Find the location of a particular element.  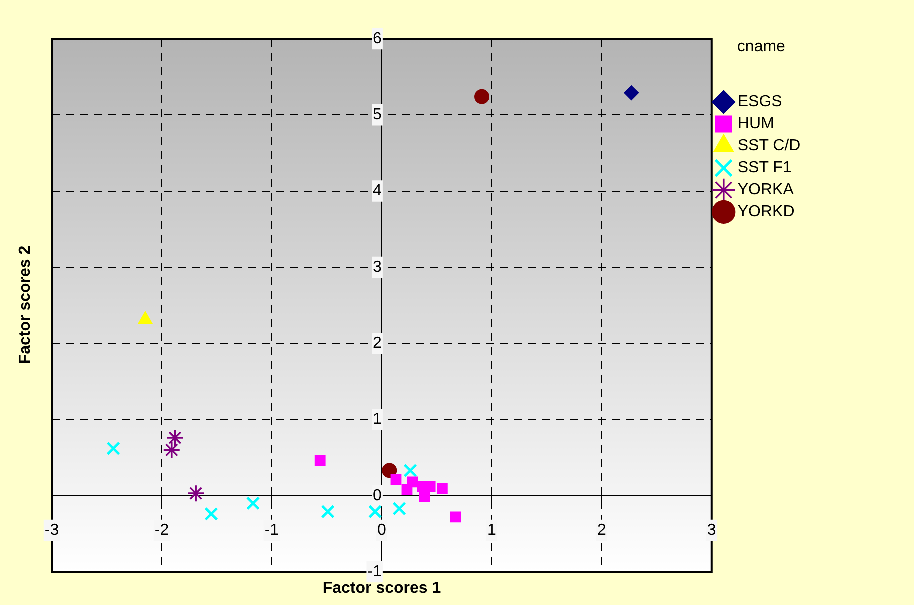

x-axis-title: Factor scores 1 is located at coordinates (382, 589).